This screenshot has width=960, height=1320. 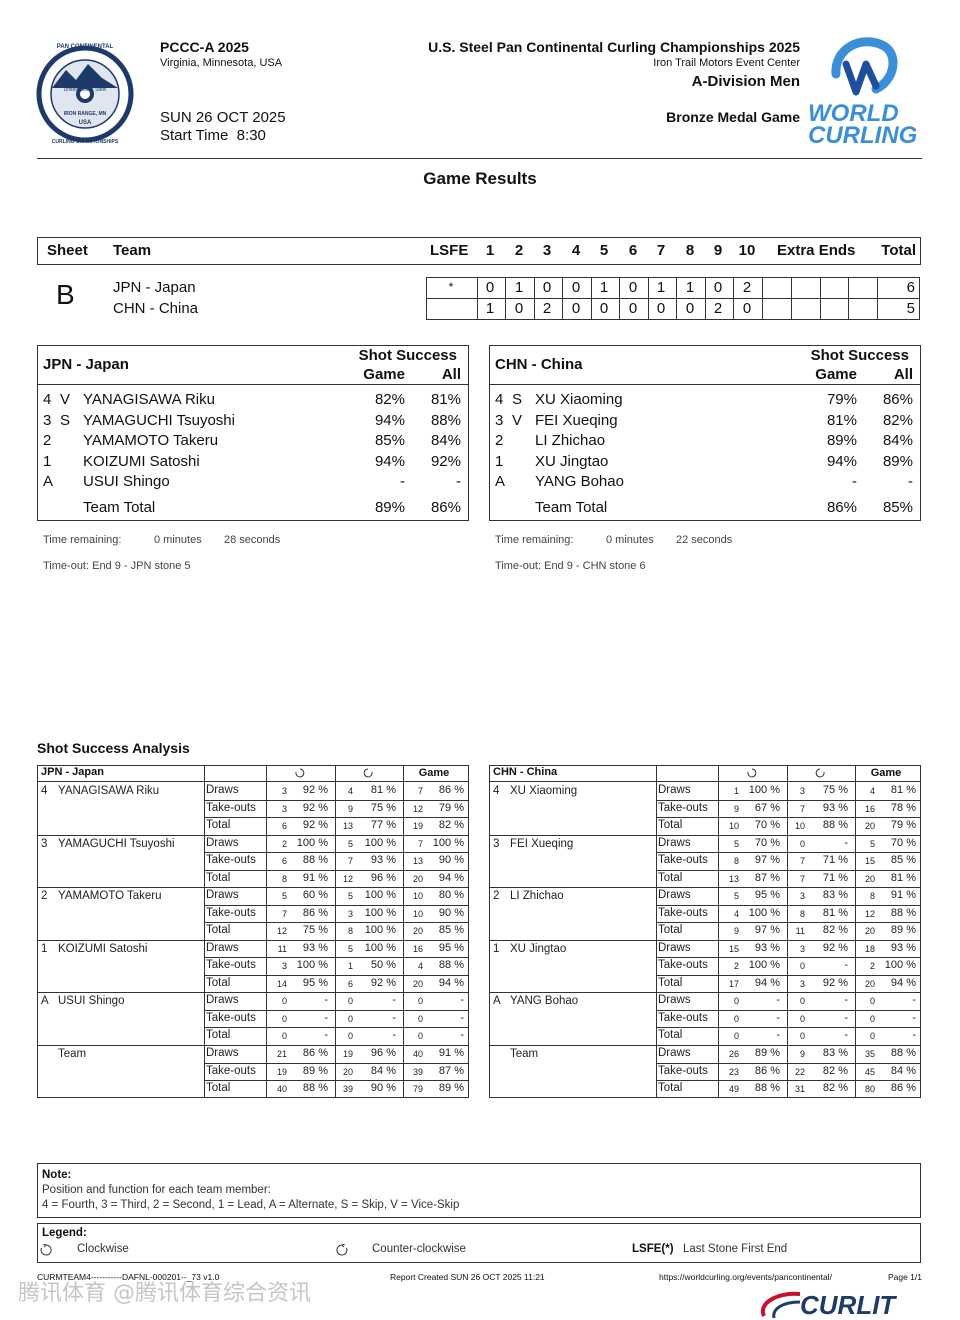 I want to click on game-pct: 94%, so click(x=389, y=461).